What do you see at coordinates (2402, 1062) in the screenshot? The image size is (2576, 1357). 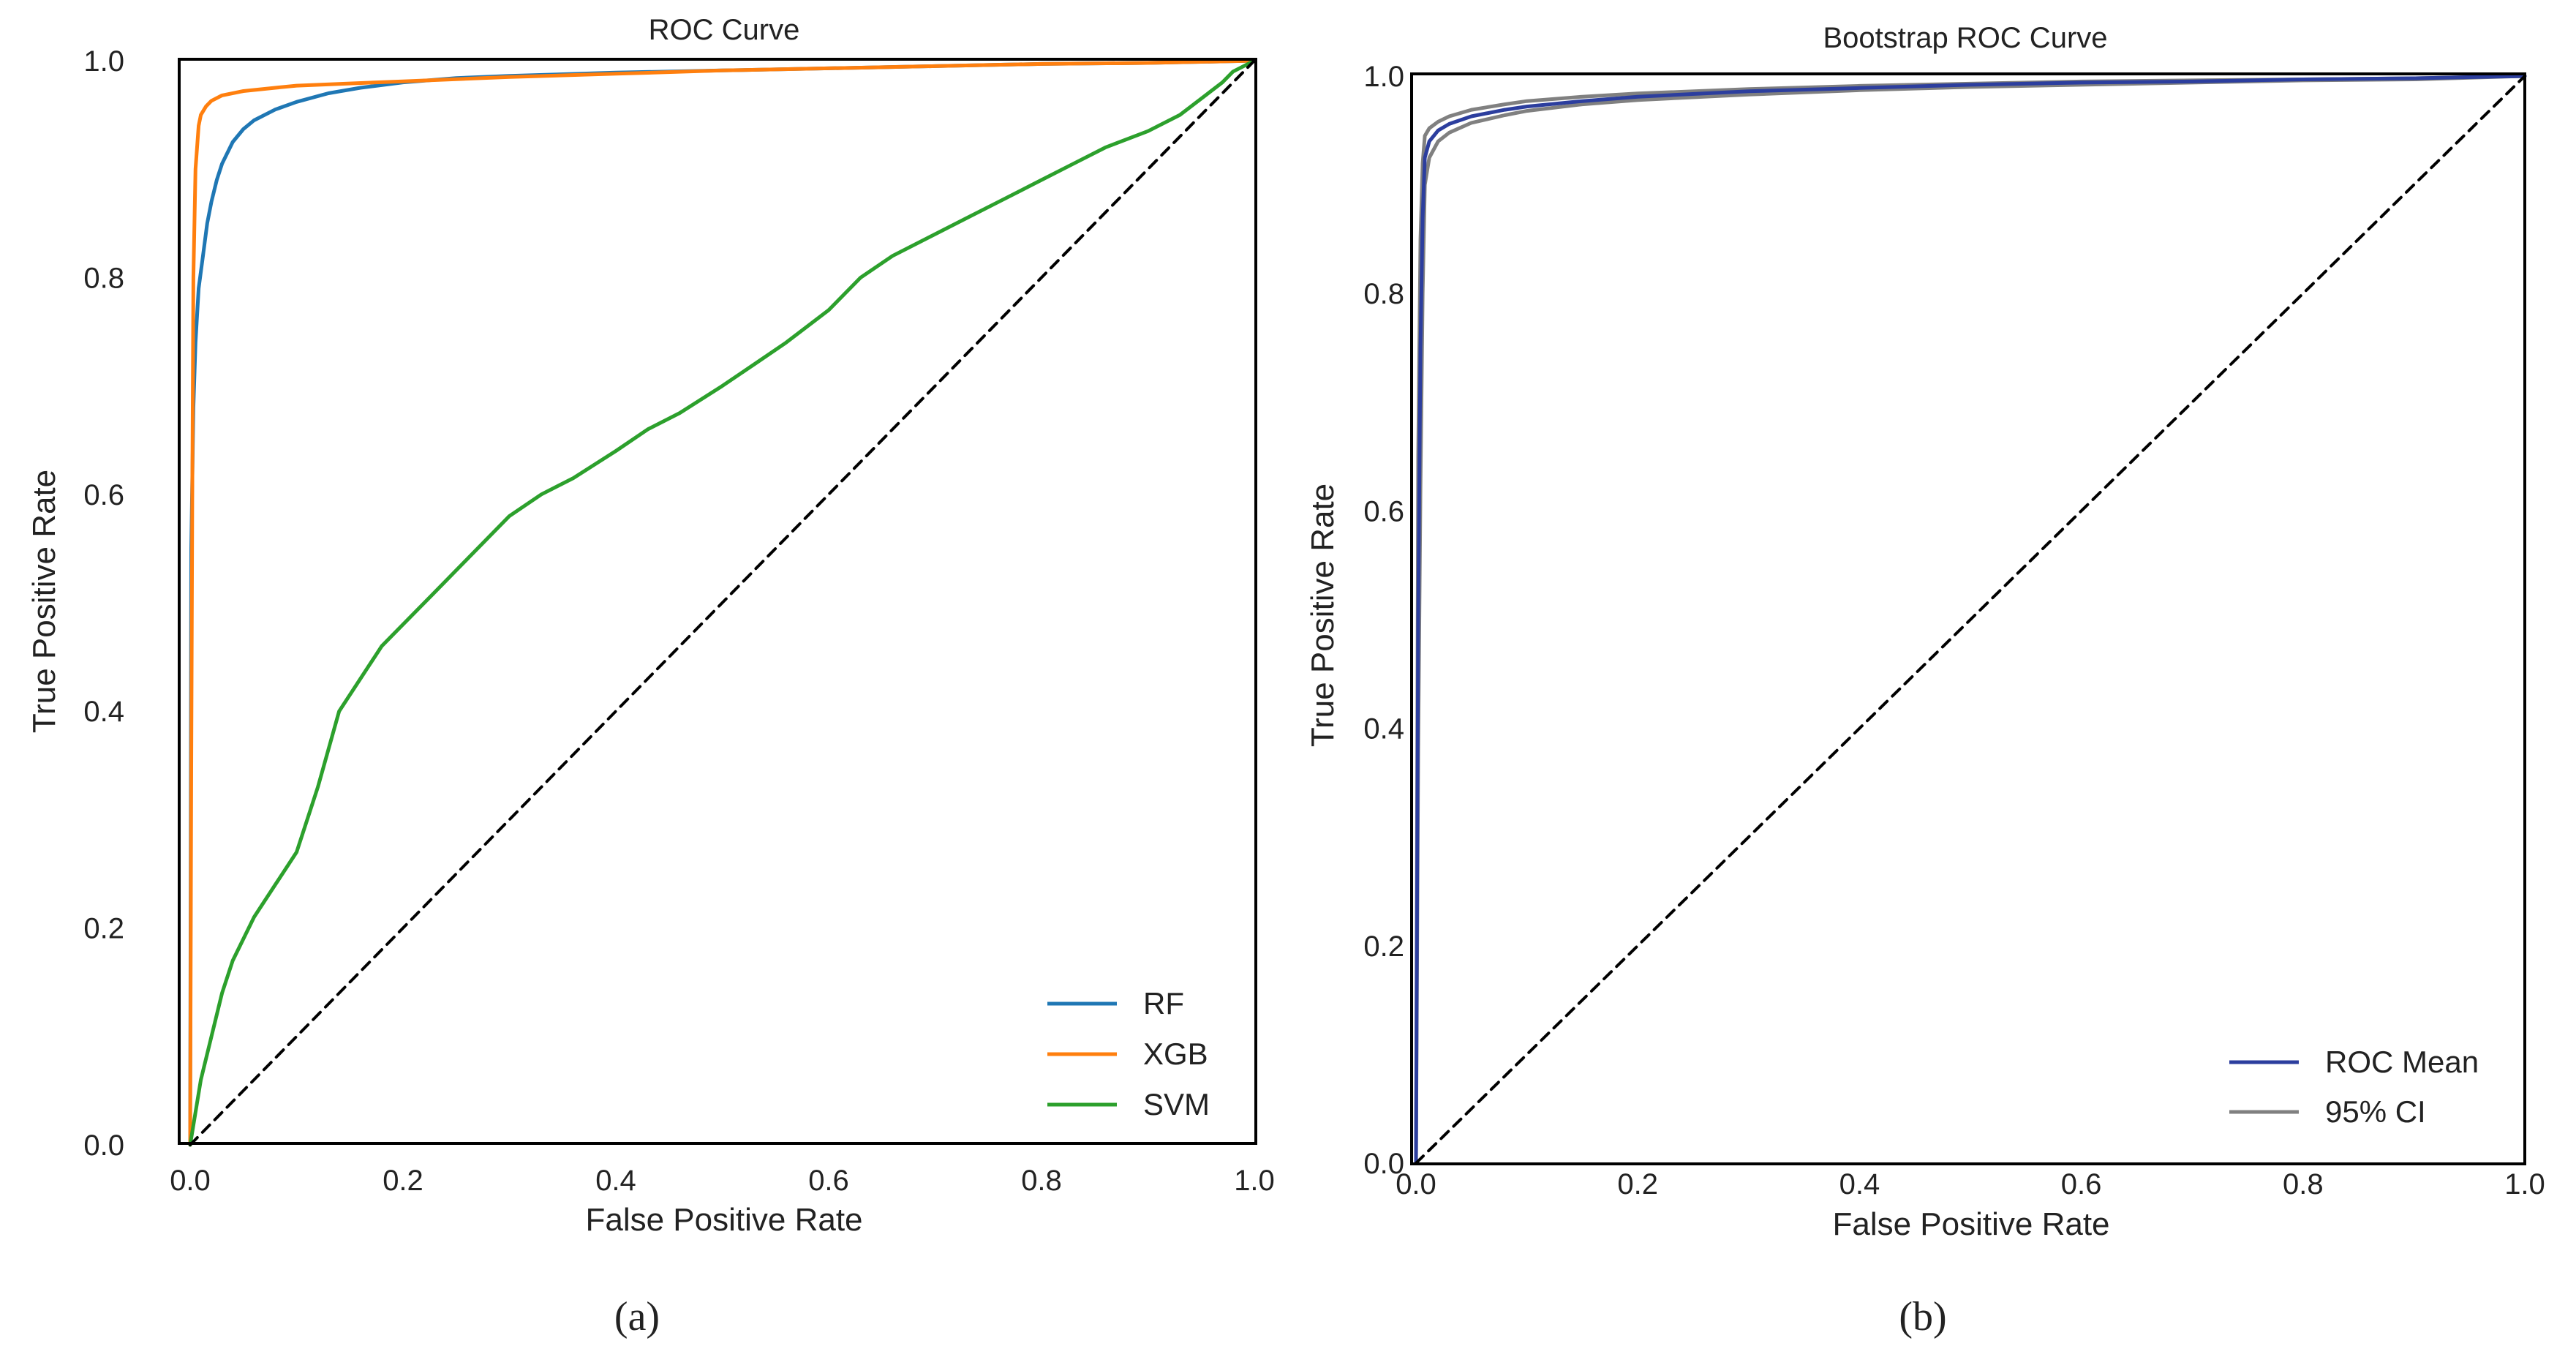 I see `legend-label: ROC Mean` at bounding box center [2402, 1062].